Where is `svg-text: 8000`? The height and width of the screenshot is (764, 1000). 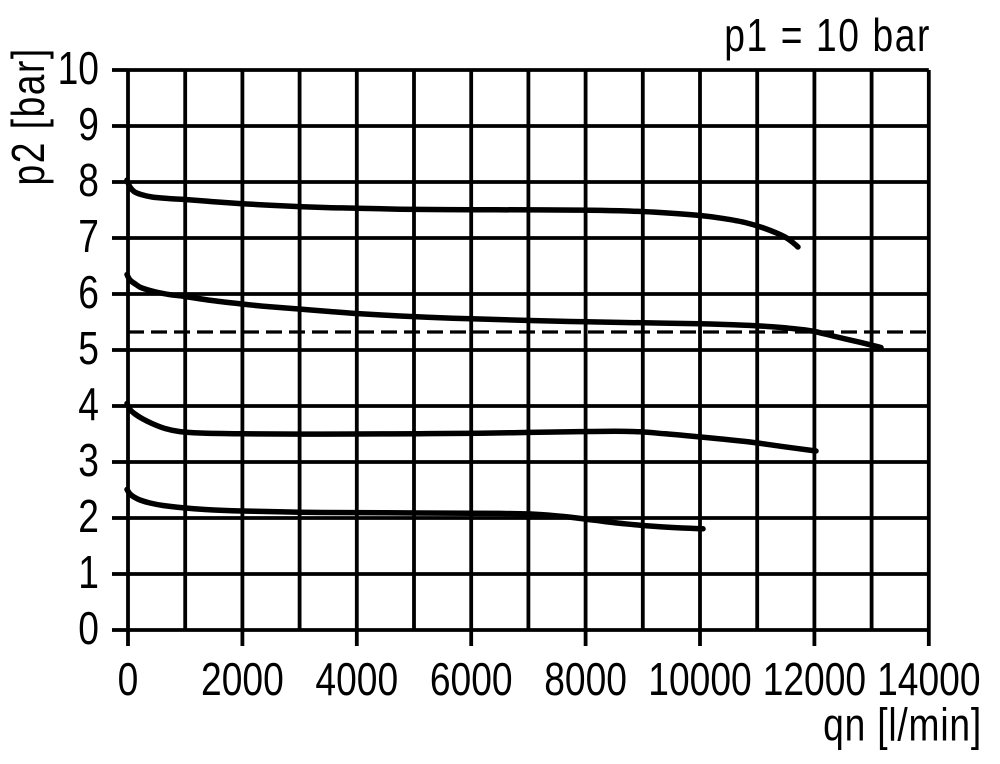 svg-text: 8000 is located at coordinates (585, 679).